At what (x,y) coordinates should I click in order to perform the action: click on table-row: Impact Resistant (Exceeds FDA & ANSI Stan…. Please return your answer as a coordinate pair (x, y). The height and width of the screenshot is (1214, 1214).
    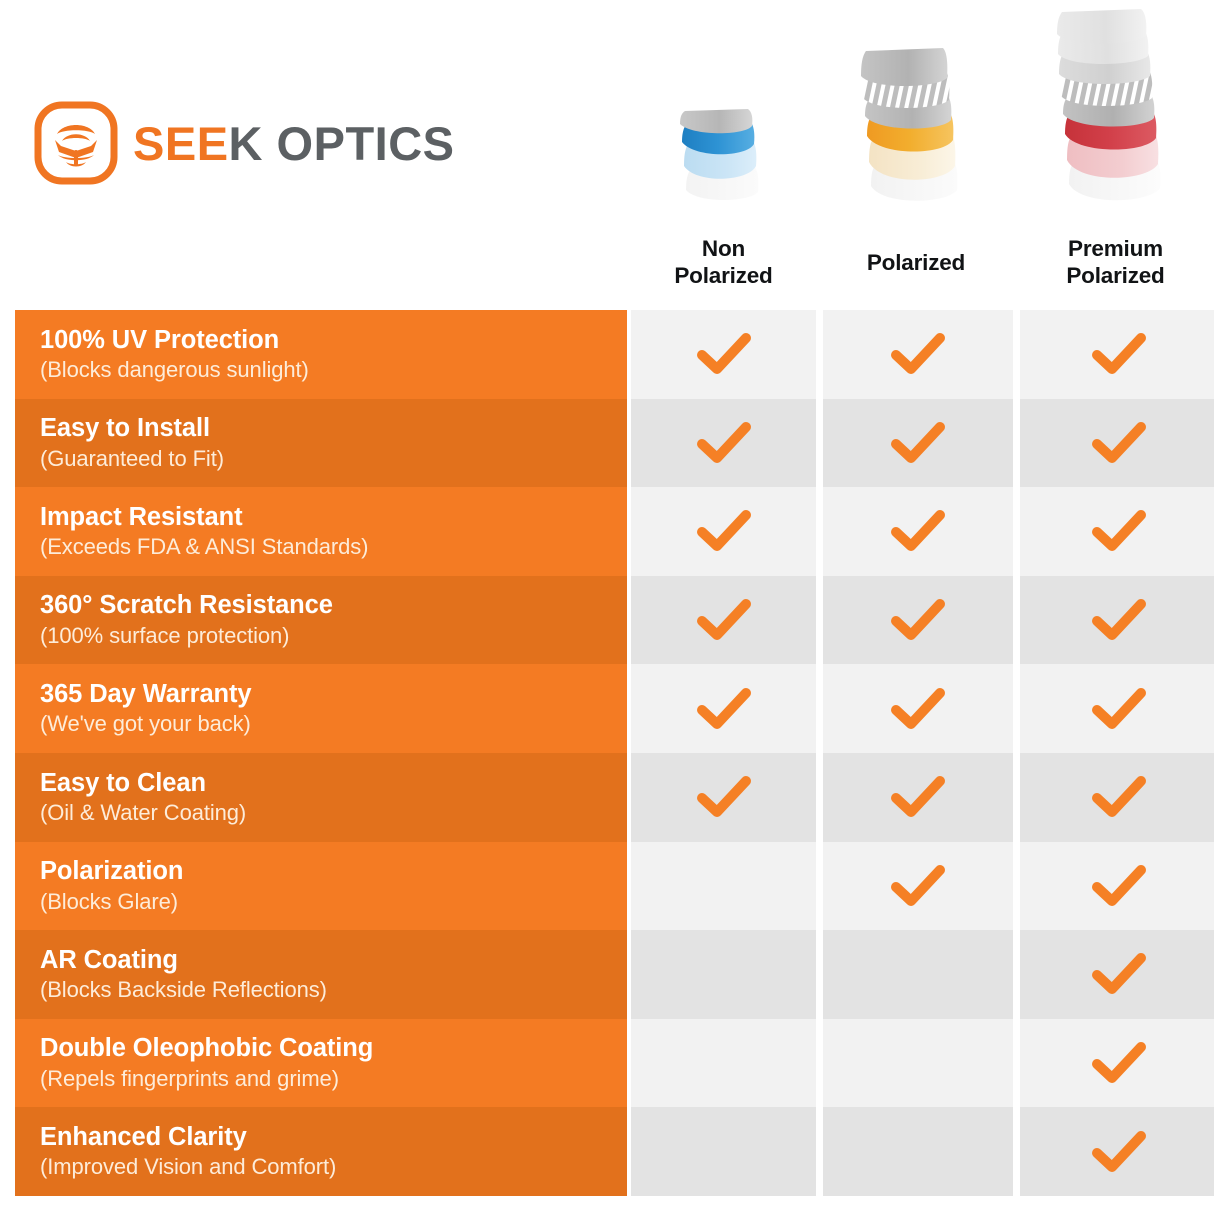
    Looking at the image, I should click on (607, 531).